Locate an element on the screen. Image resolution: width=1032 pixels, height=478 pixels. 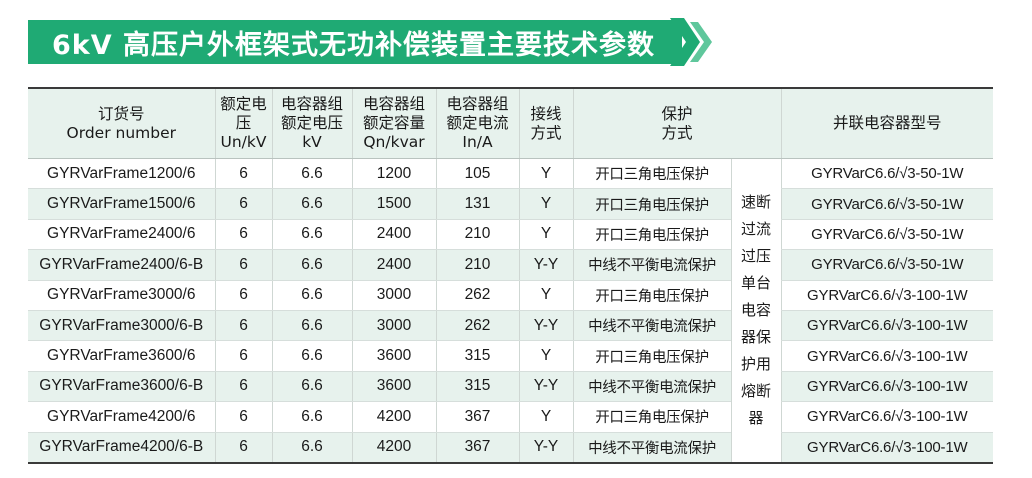
header-order-number: 订货号 Order number is located at coordinates (121, 123).